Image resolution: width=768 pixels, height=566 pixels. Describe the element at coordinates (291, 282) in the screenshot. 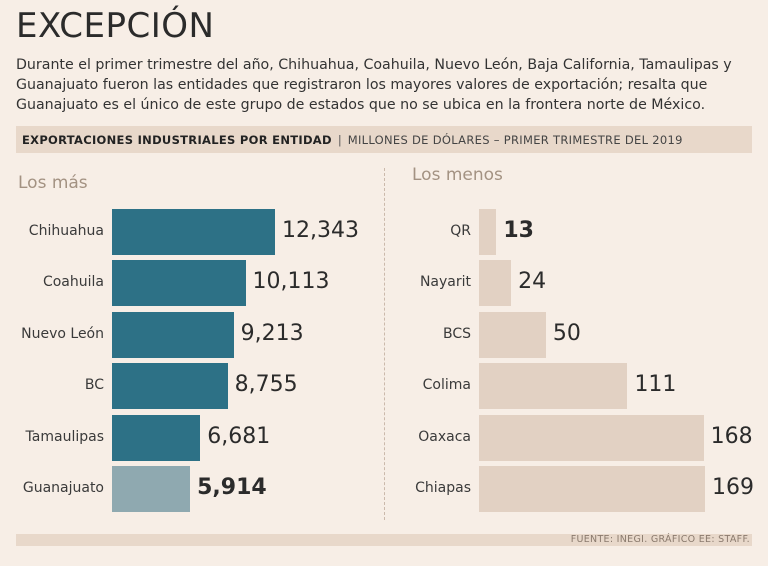

I see `value-label: 10,113` at that location.